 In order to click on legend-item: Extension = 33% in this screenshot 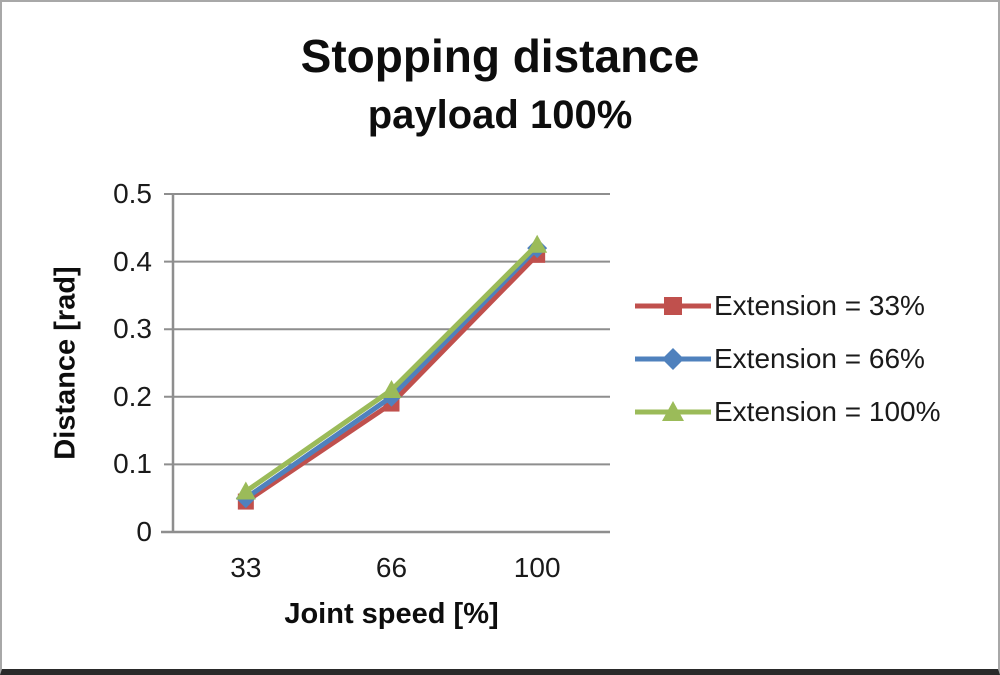, I will do `click(788, 305)`.